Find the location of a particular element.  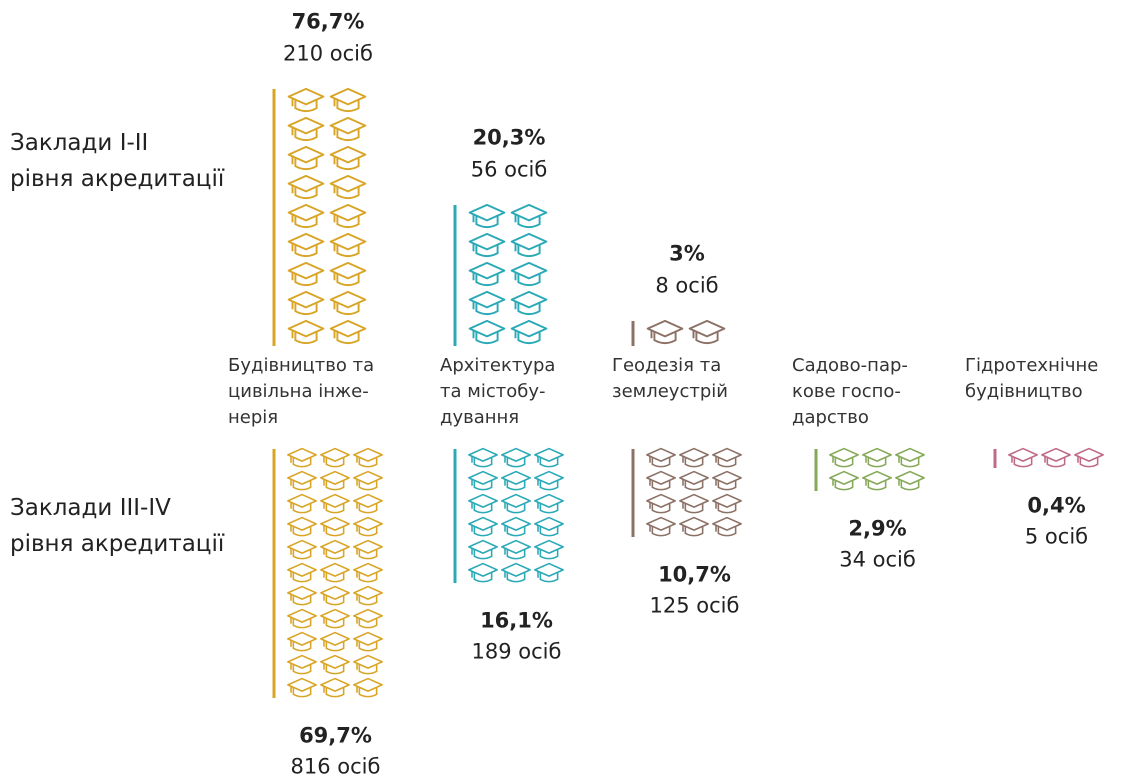

category-label: Будівництво та цивільна інже- нерія is located at coordinates (301, 391).